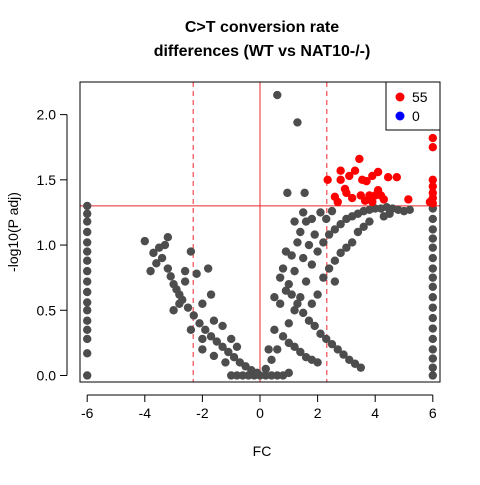 Image resolution: width=480 pixels, height=485 pixels. What do you see at coordinates (47, 115) in the screenshot?
I see `y-tick-label: 2.0` at bounding box center [47, 115].